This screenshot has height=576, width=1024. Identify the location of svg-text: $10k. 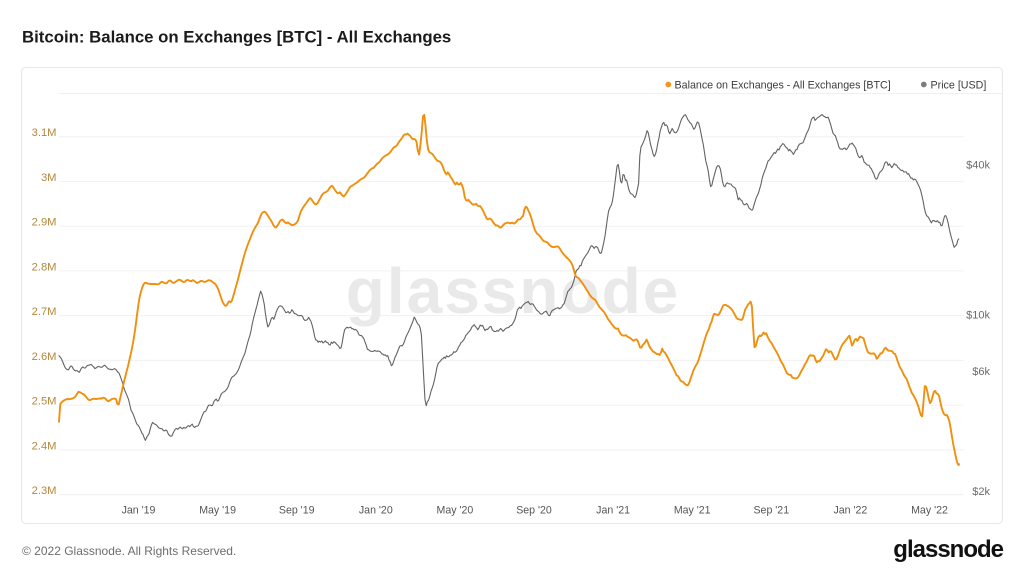
(978, 315).